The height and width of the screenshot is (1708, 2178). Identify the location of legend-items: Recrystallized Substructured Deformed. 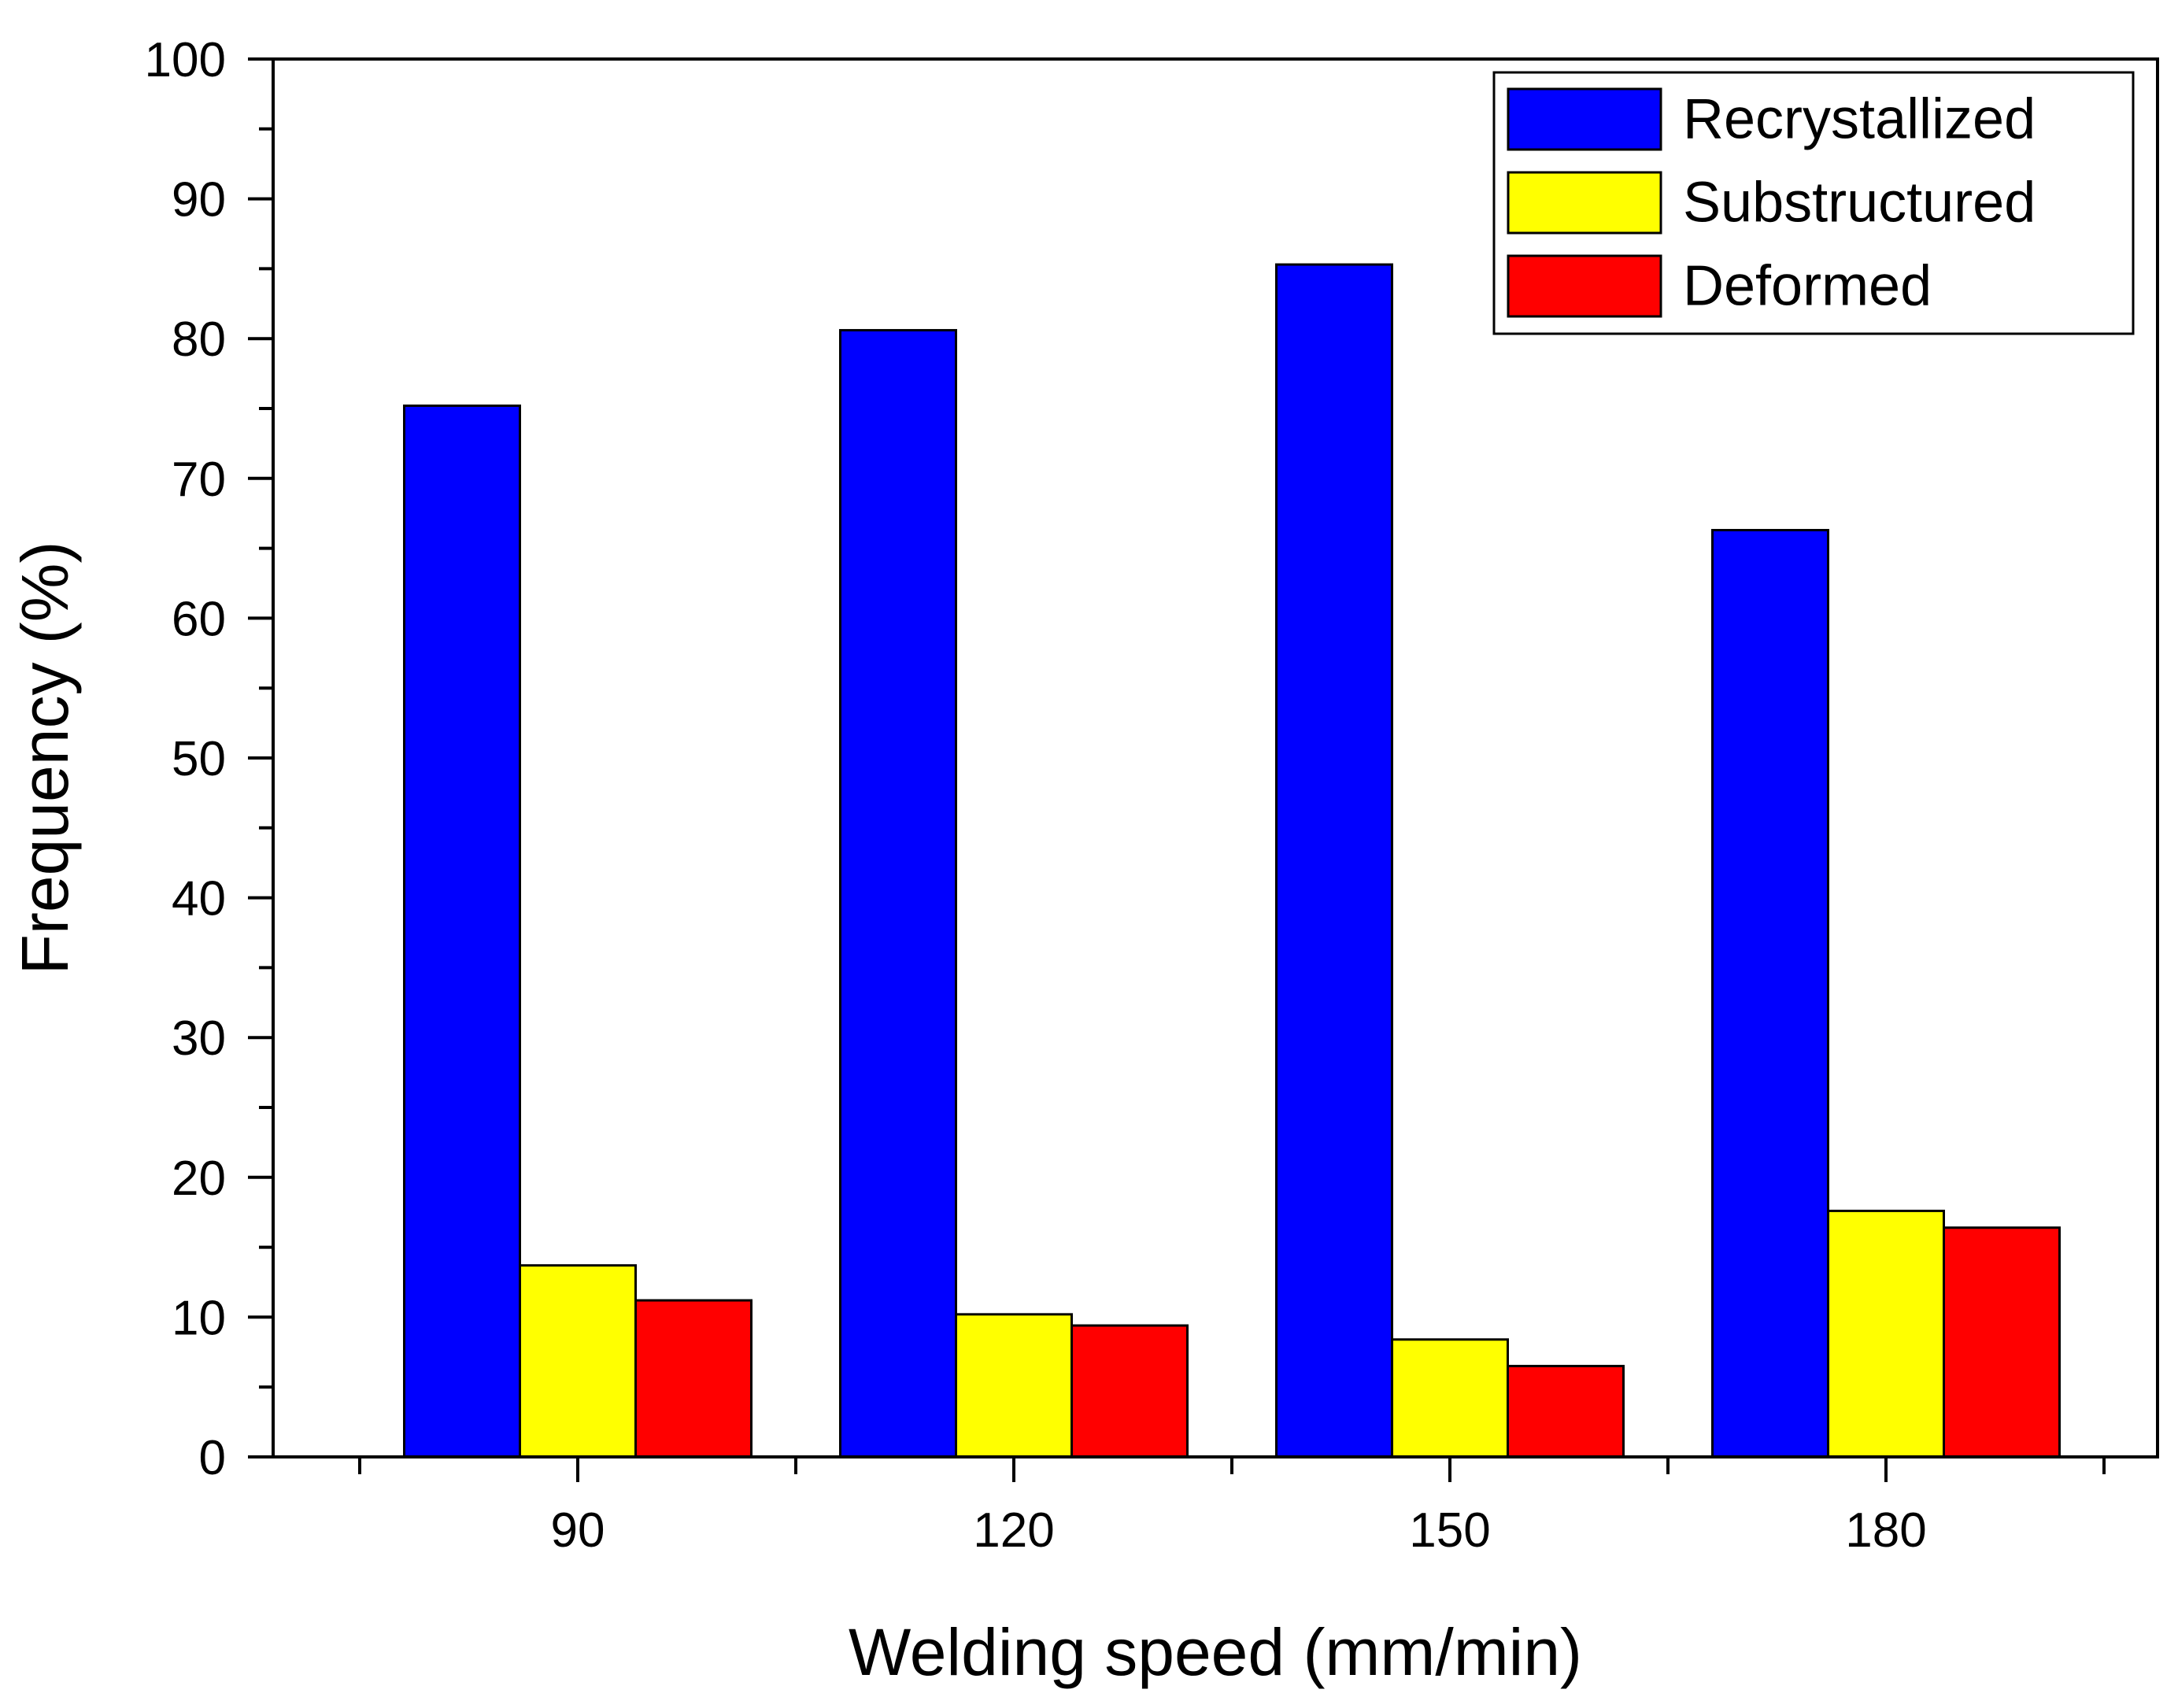
(1771, 202).